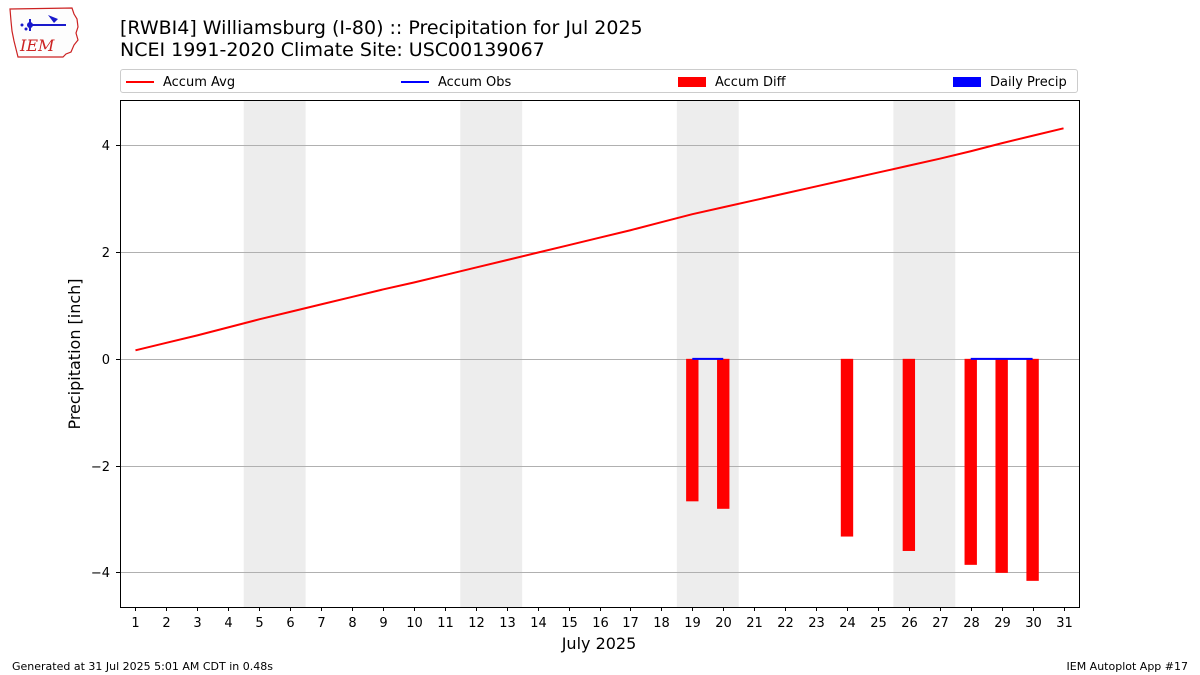 This screenshot has height=675, width=1200. I want to click on legend-item-accum-diff: Accum Diff, so click(732, 82).